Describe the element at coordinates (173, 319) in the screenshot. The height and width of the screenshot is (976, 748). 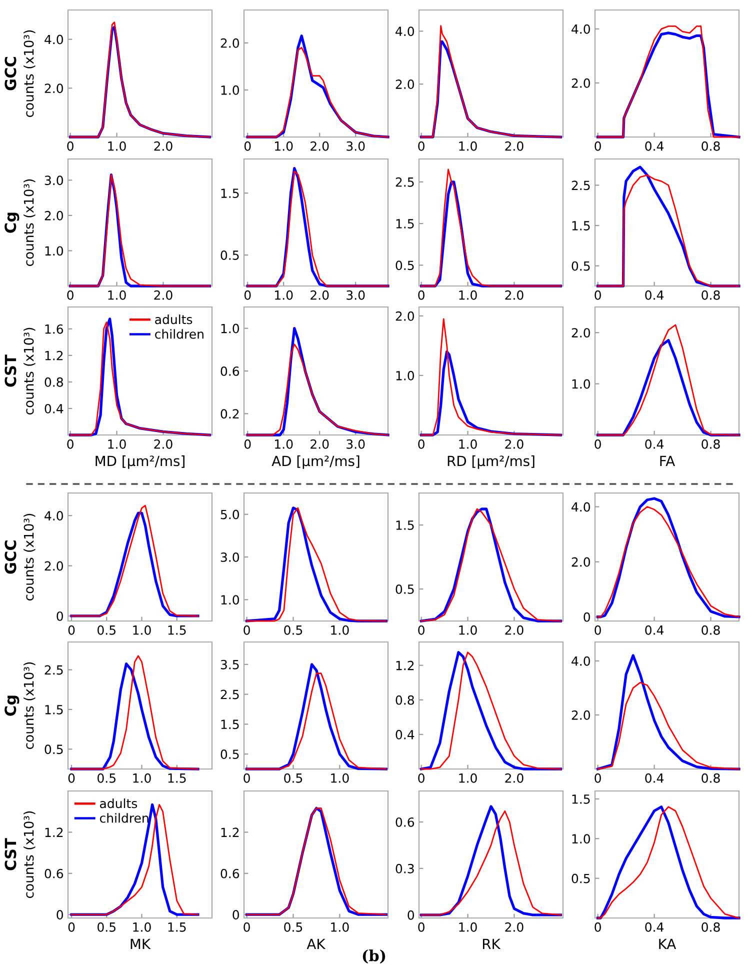
I see `legend-label: adults` at that location.